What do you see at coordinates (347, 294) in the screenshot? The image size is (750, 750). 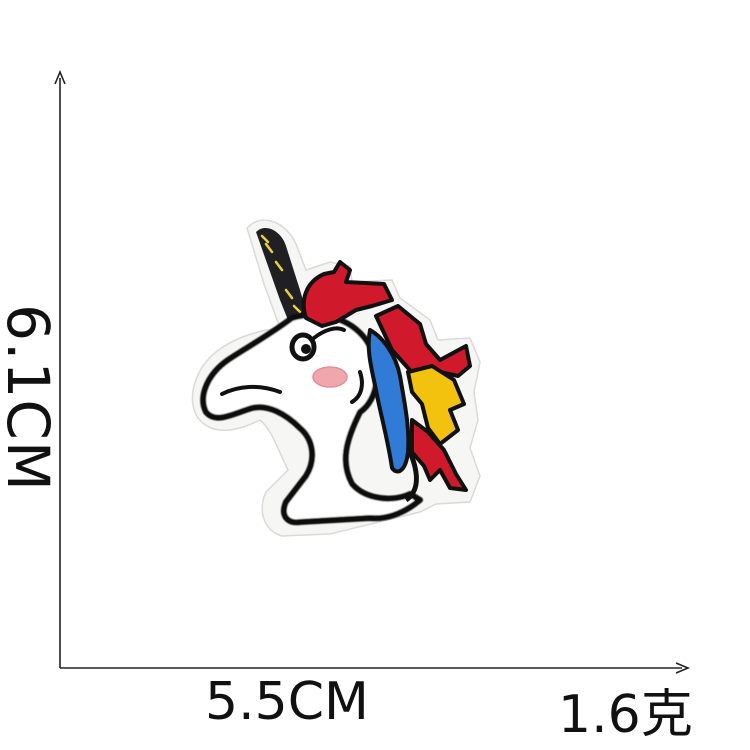 I see `mane-red-top` at bounding box center [347, 294].